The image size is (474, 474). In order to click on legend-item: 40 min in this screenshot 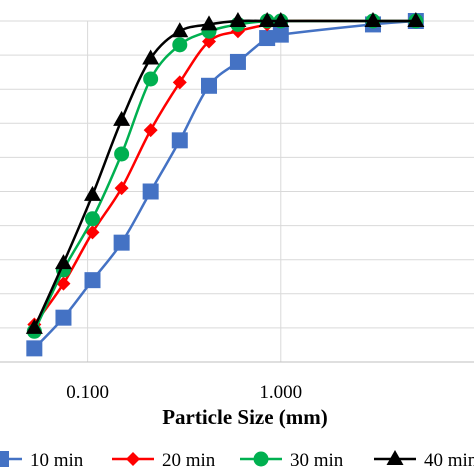, I will do `click(424, 460)`.